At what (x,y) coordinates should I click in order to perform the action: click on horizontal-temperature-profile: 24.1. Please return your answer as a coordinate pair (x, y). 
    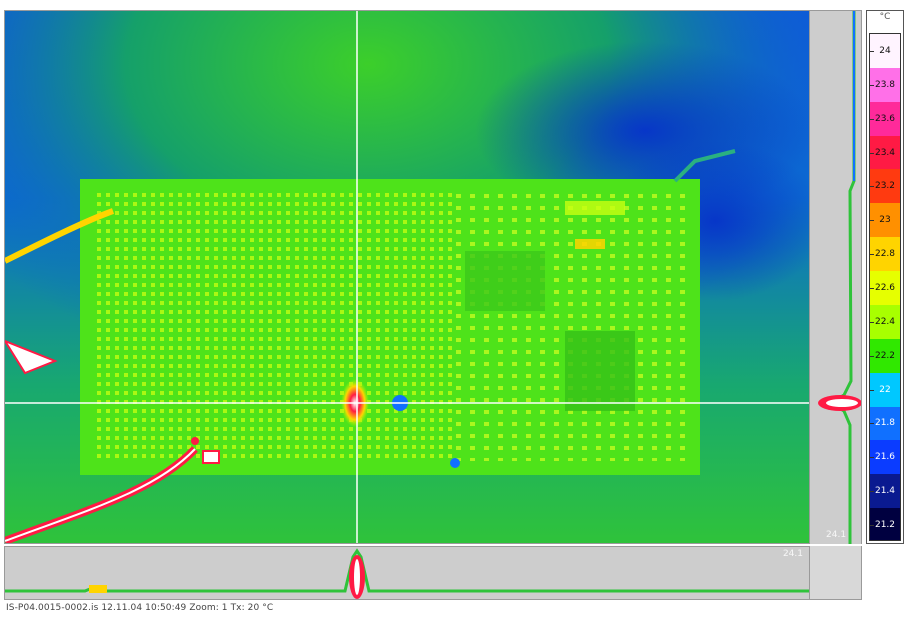
    Looking at the image, I should click on (407, 573).